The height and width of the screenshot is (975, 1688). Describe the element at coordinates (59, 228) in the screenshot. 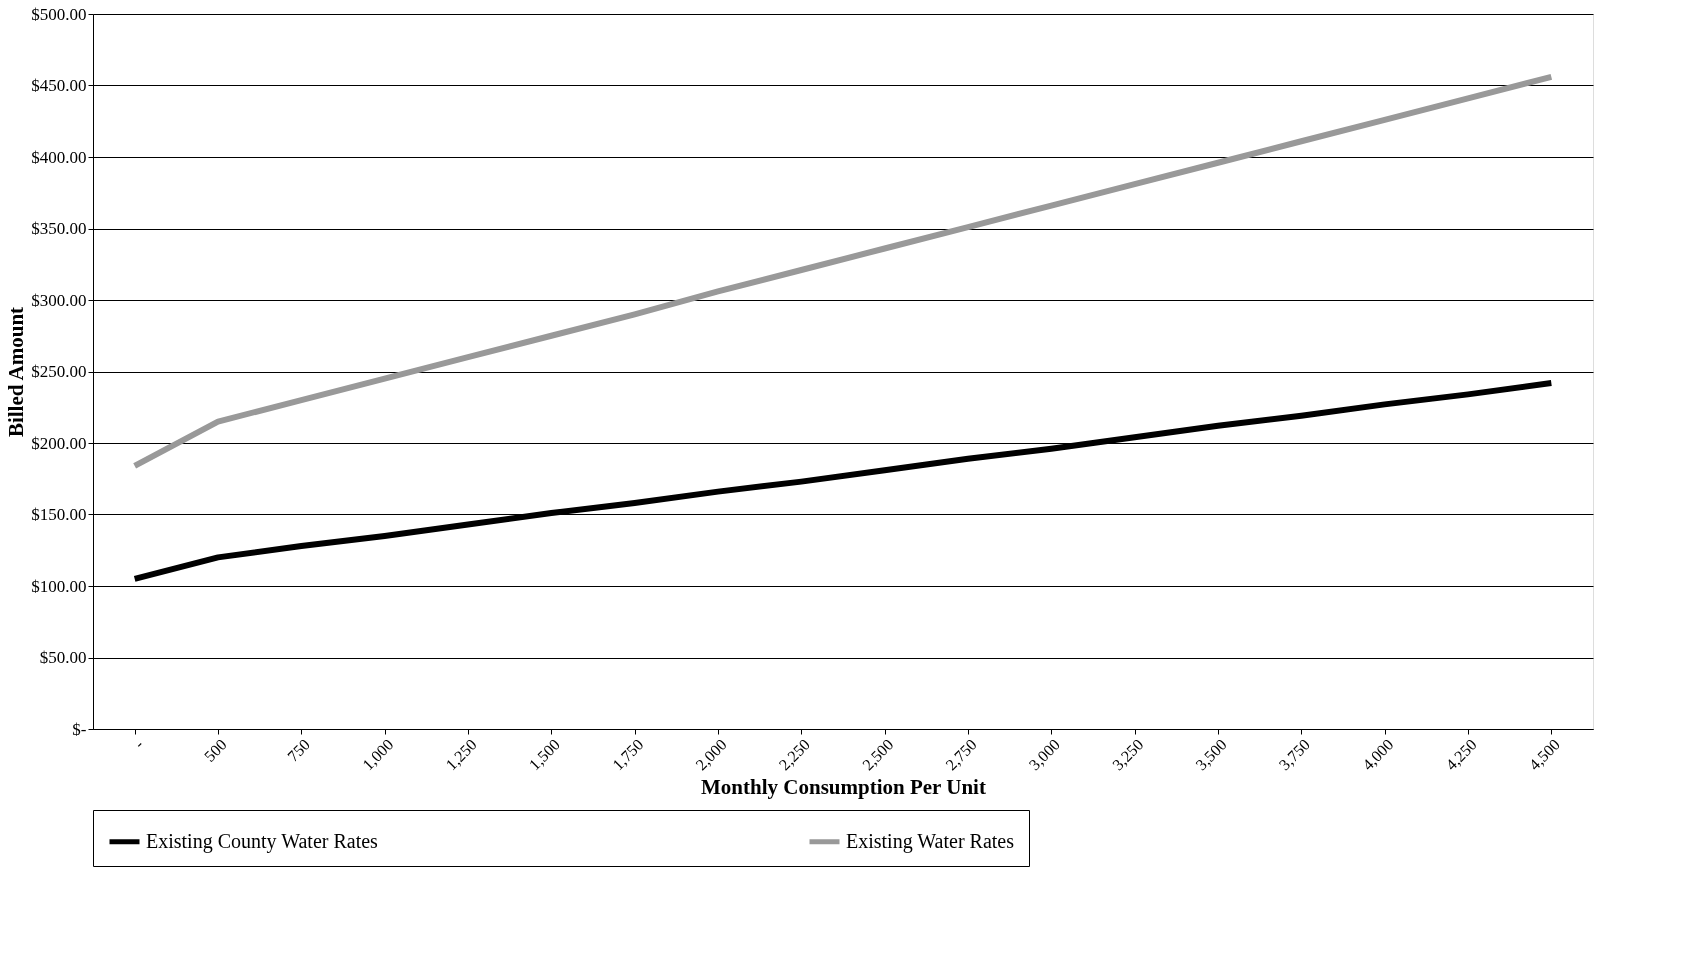

I see `y-tick-label: $350.00` at that location.